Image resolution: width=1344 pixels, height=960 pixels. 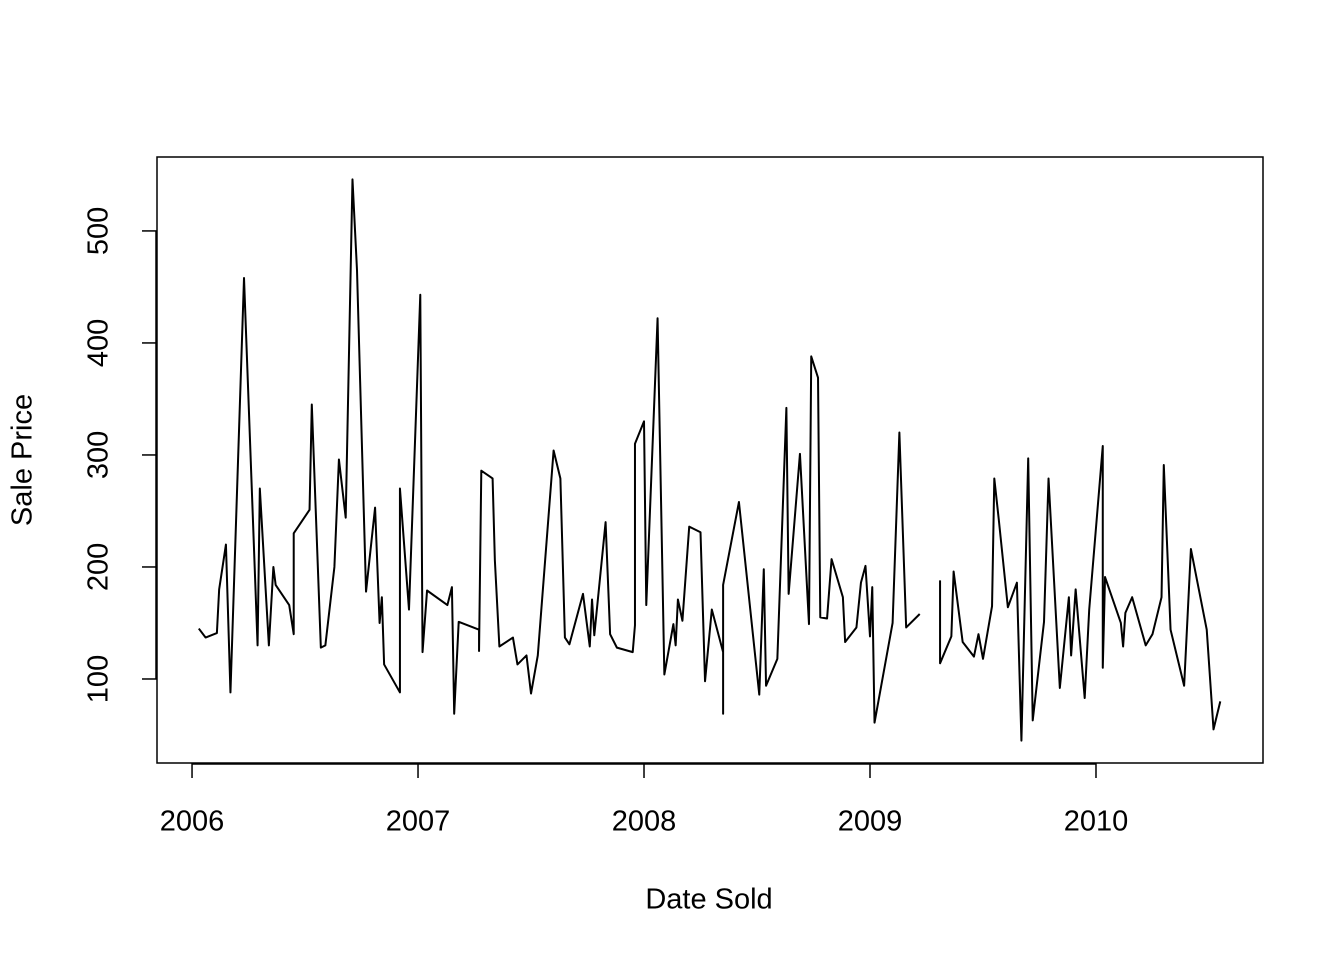 I want to click on y-axis-title: Sale Price, so click(x=23, y=460).